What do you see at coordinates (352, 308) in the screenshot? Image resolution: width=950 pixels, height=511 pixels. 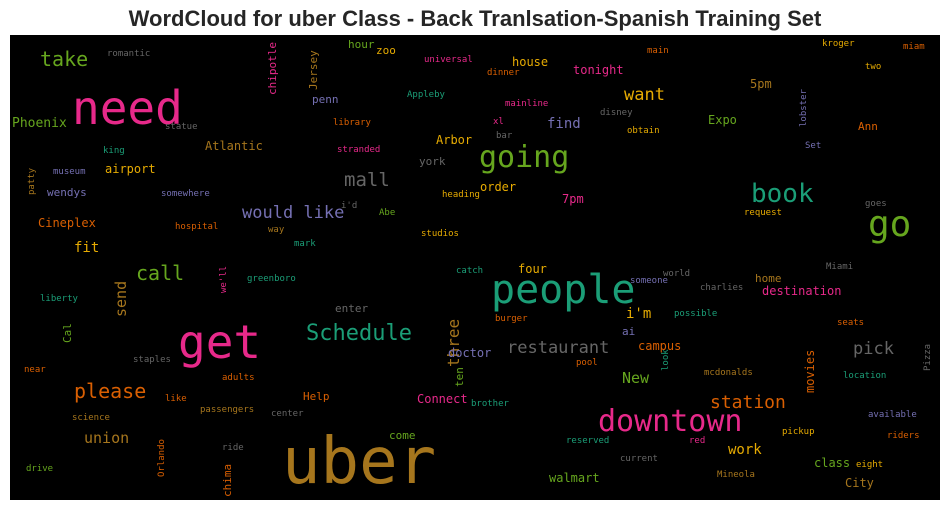 I see `word-enter: enter` at bounding box center [352, 308].